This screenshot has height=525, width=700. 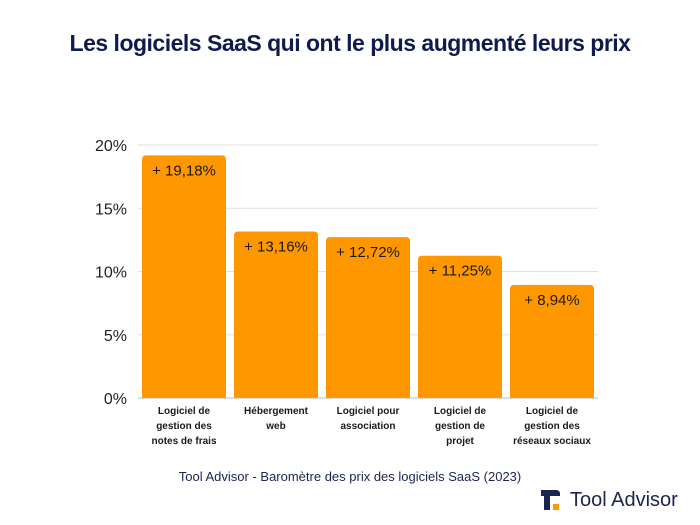 I want to click on tool-advisor-logo-icon, so click(x=550, y=500).